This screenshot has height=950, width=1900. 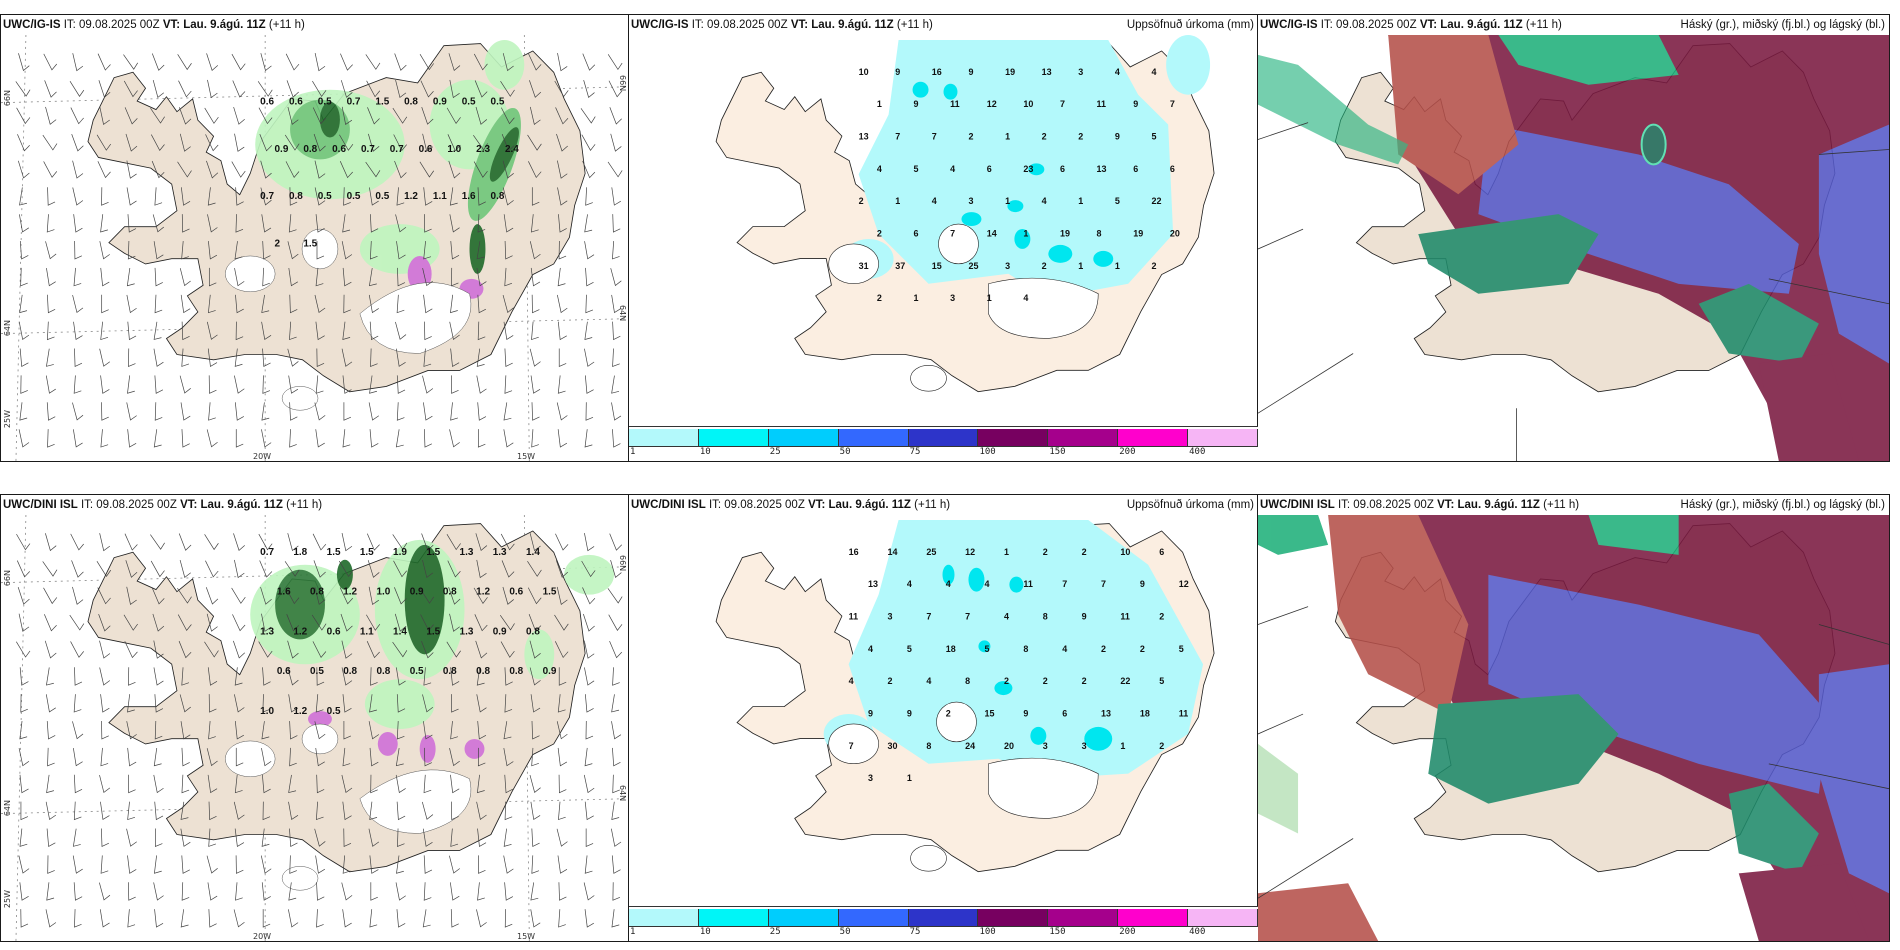 What do you see at coordinates (354, 102) in the screenshot?
I see `value-label: 0.7` at bounding box center [354, 102].